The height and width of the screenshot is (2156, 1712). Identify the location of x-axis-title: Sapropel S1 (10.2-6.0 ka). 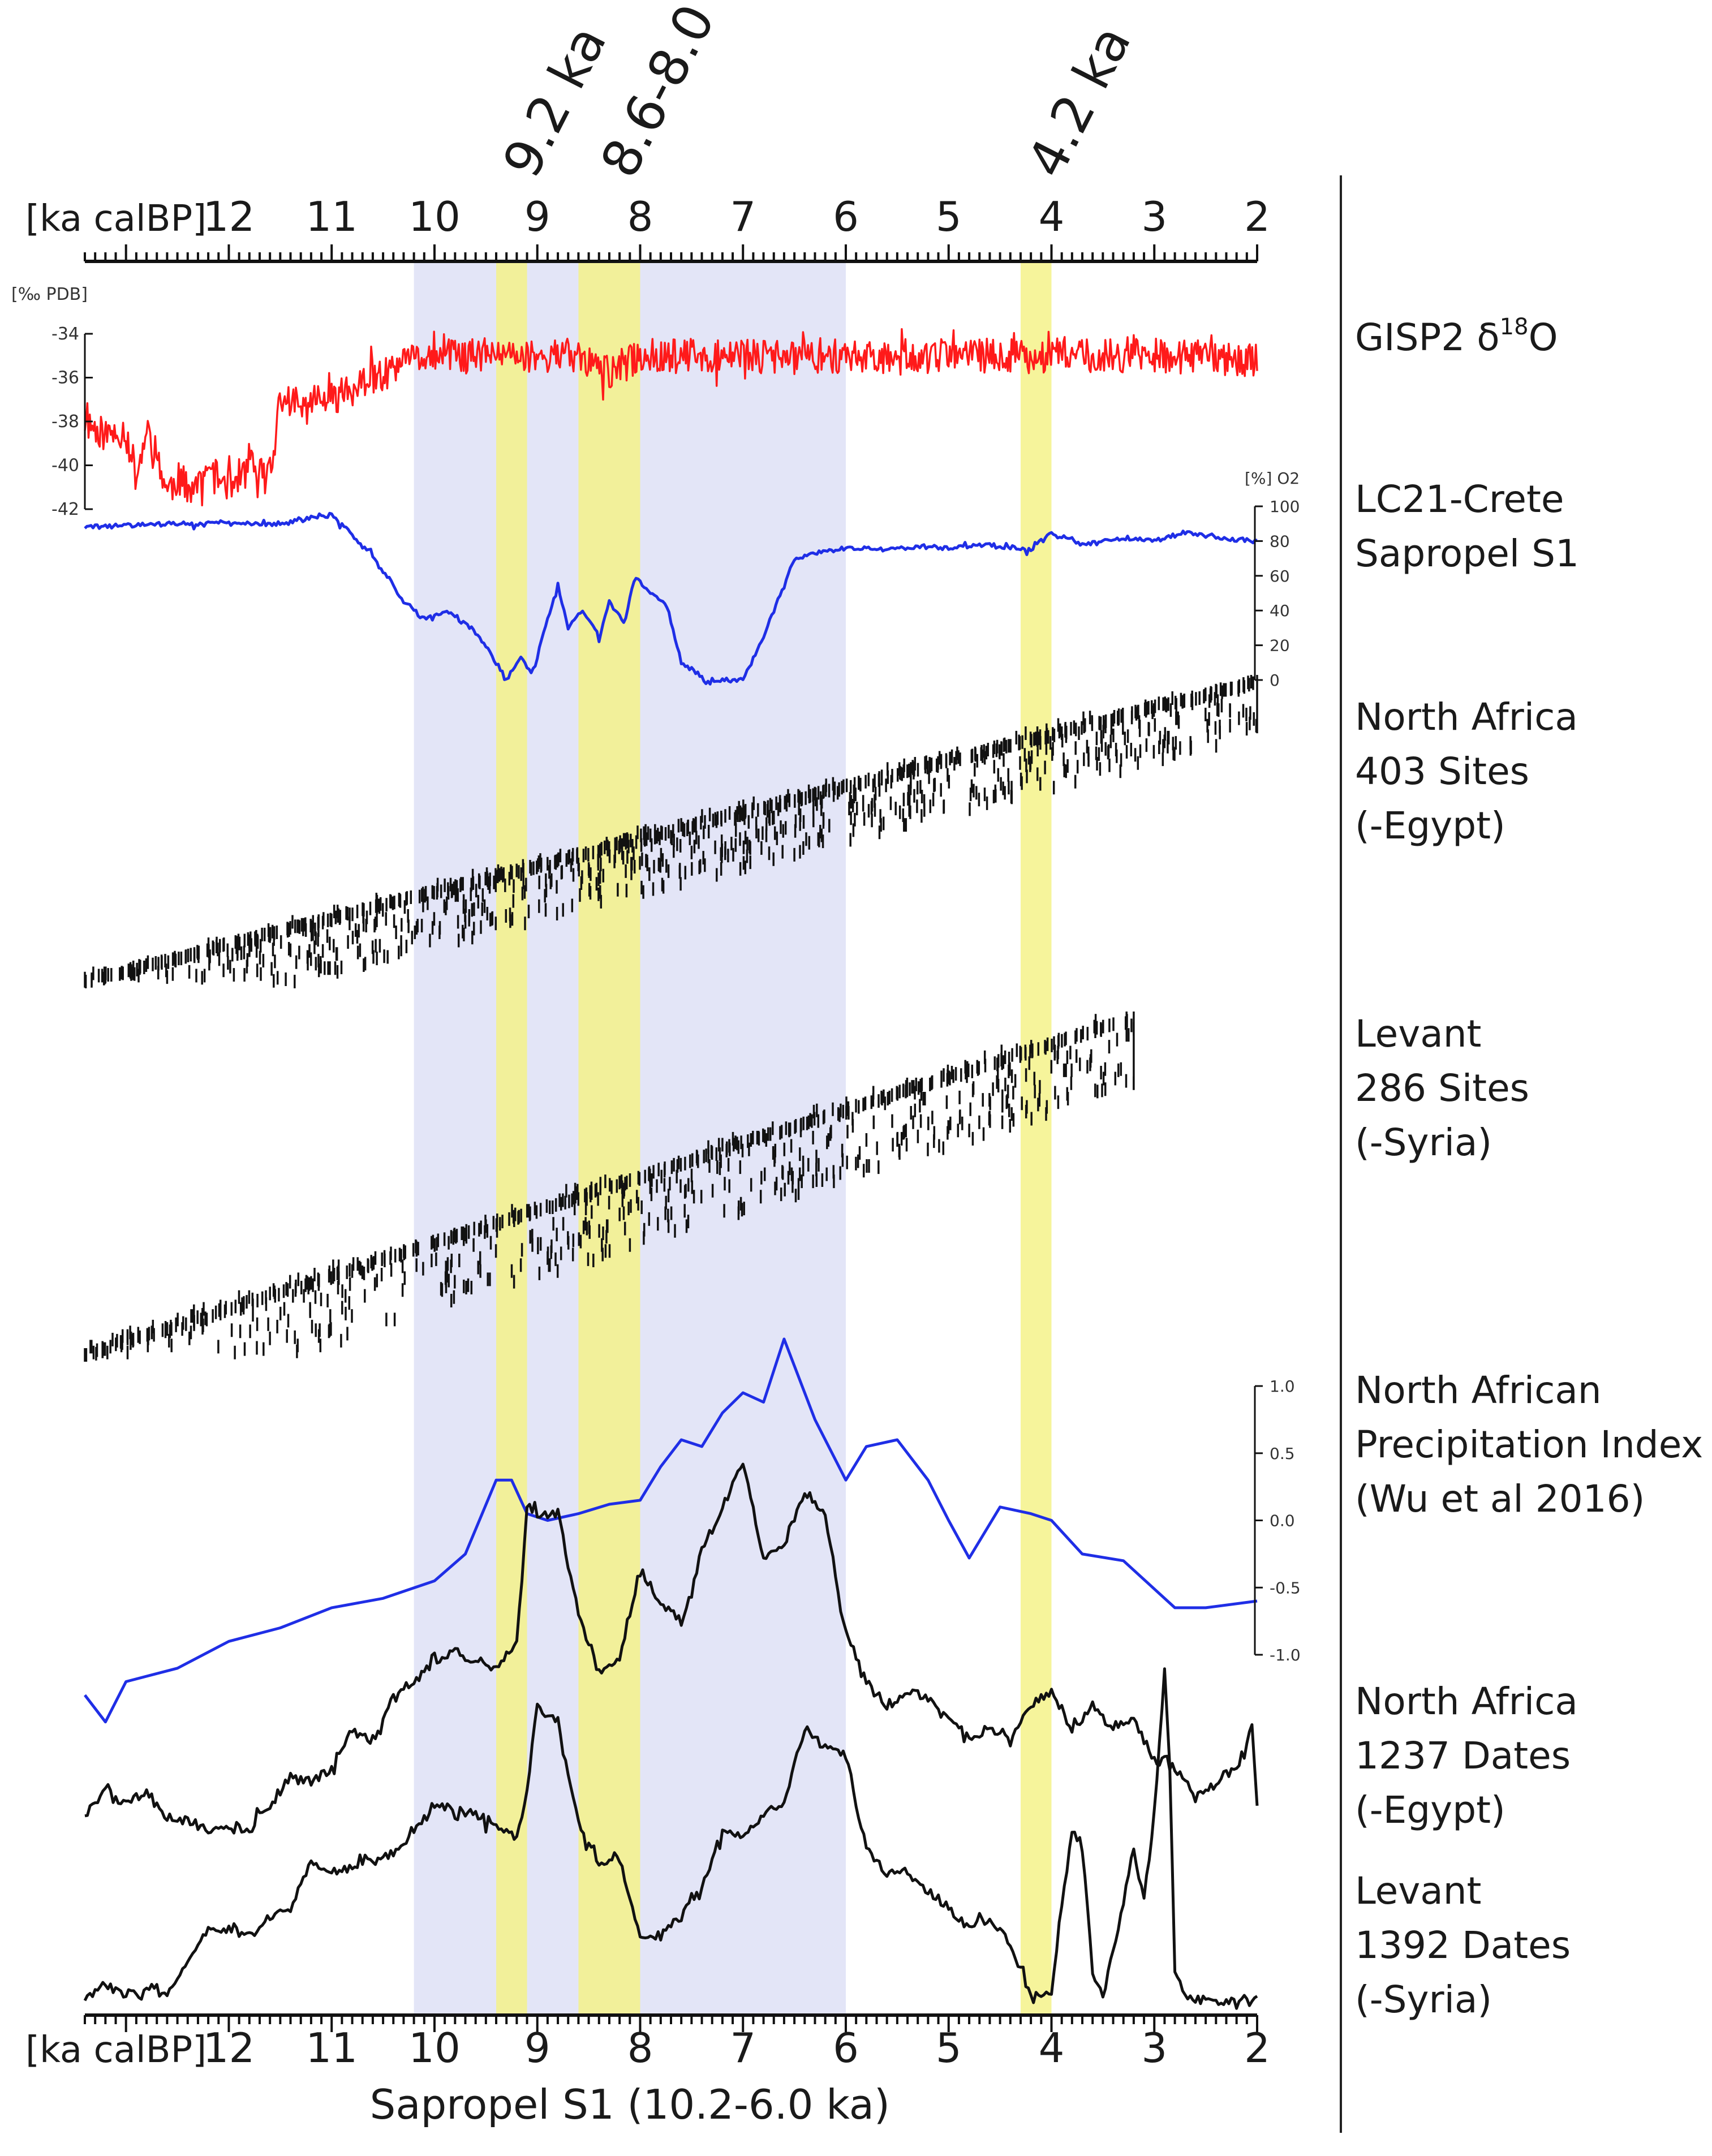
(630, 2104).